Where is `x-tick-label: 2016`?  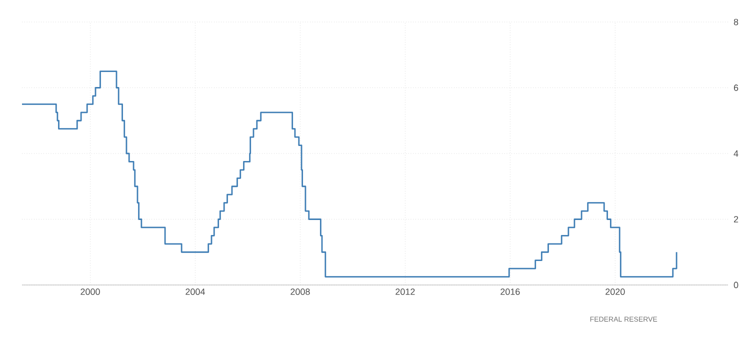 x-tick-label: 2016 is located at coordinates (510, 291).